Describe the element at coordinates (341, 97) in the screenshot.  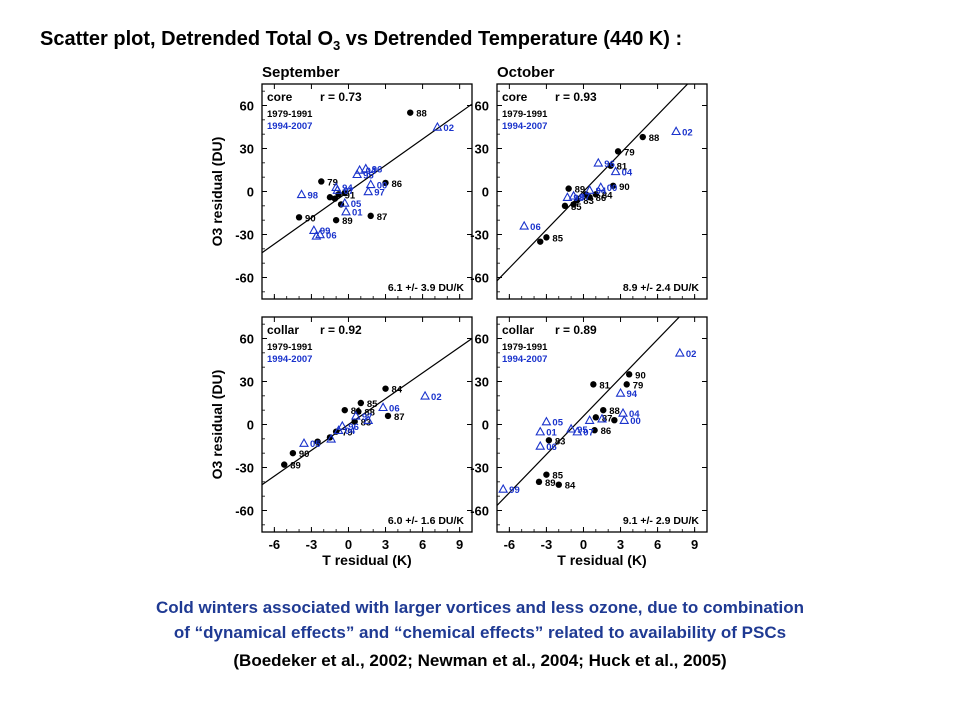
I see `correlation-label: r = 0.73` at that location.